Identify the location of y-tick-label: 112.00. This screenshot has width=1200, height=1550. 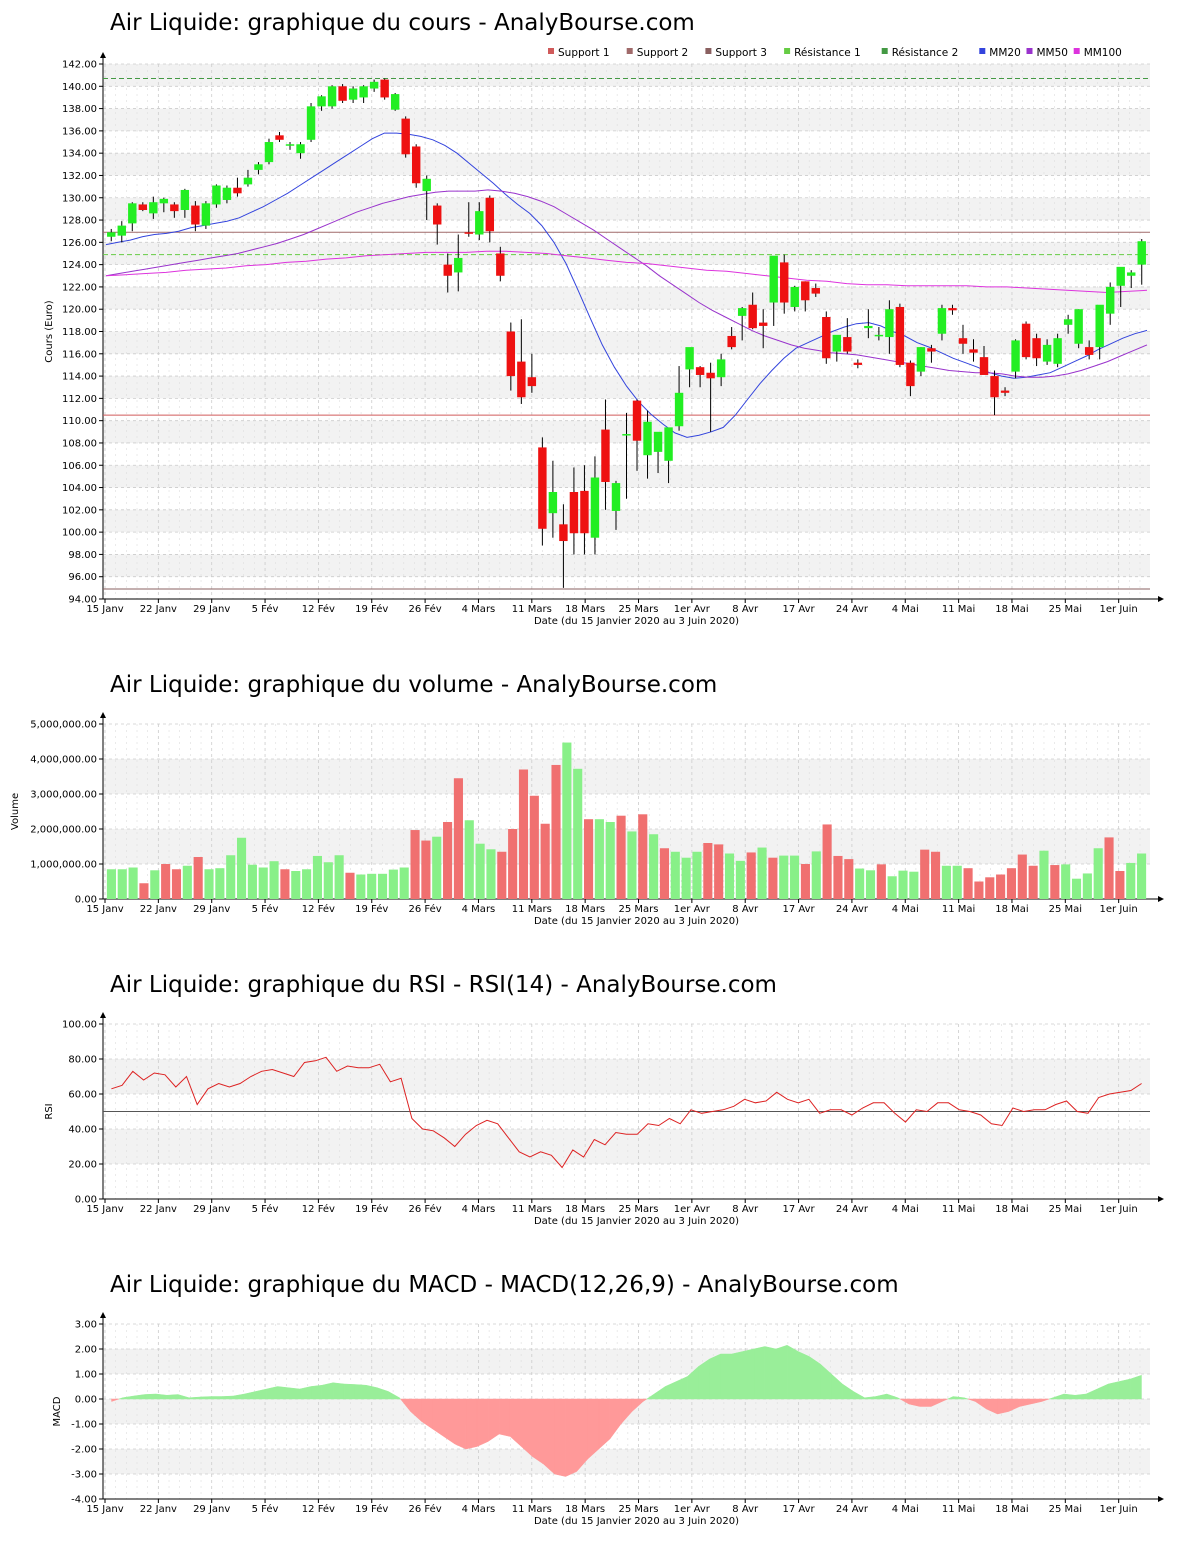
(79, 399).